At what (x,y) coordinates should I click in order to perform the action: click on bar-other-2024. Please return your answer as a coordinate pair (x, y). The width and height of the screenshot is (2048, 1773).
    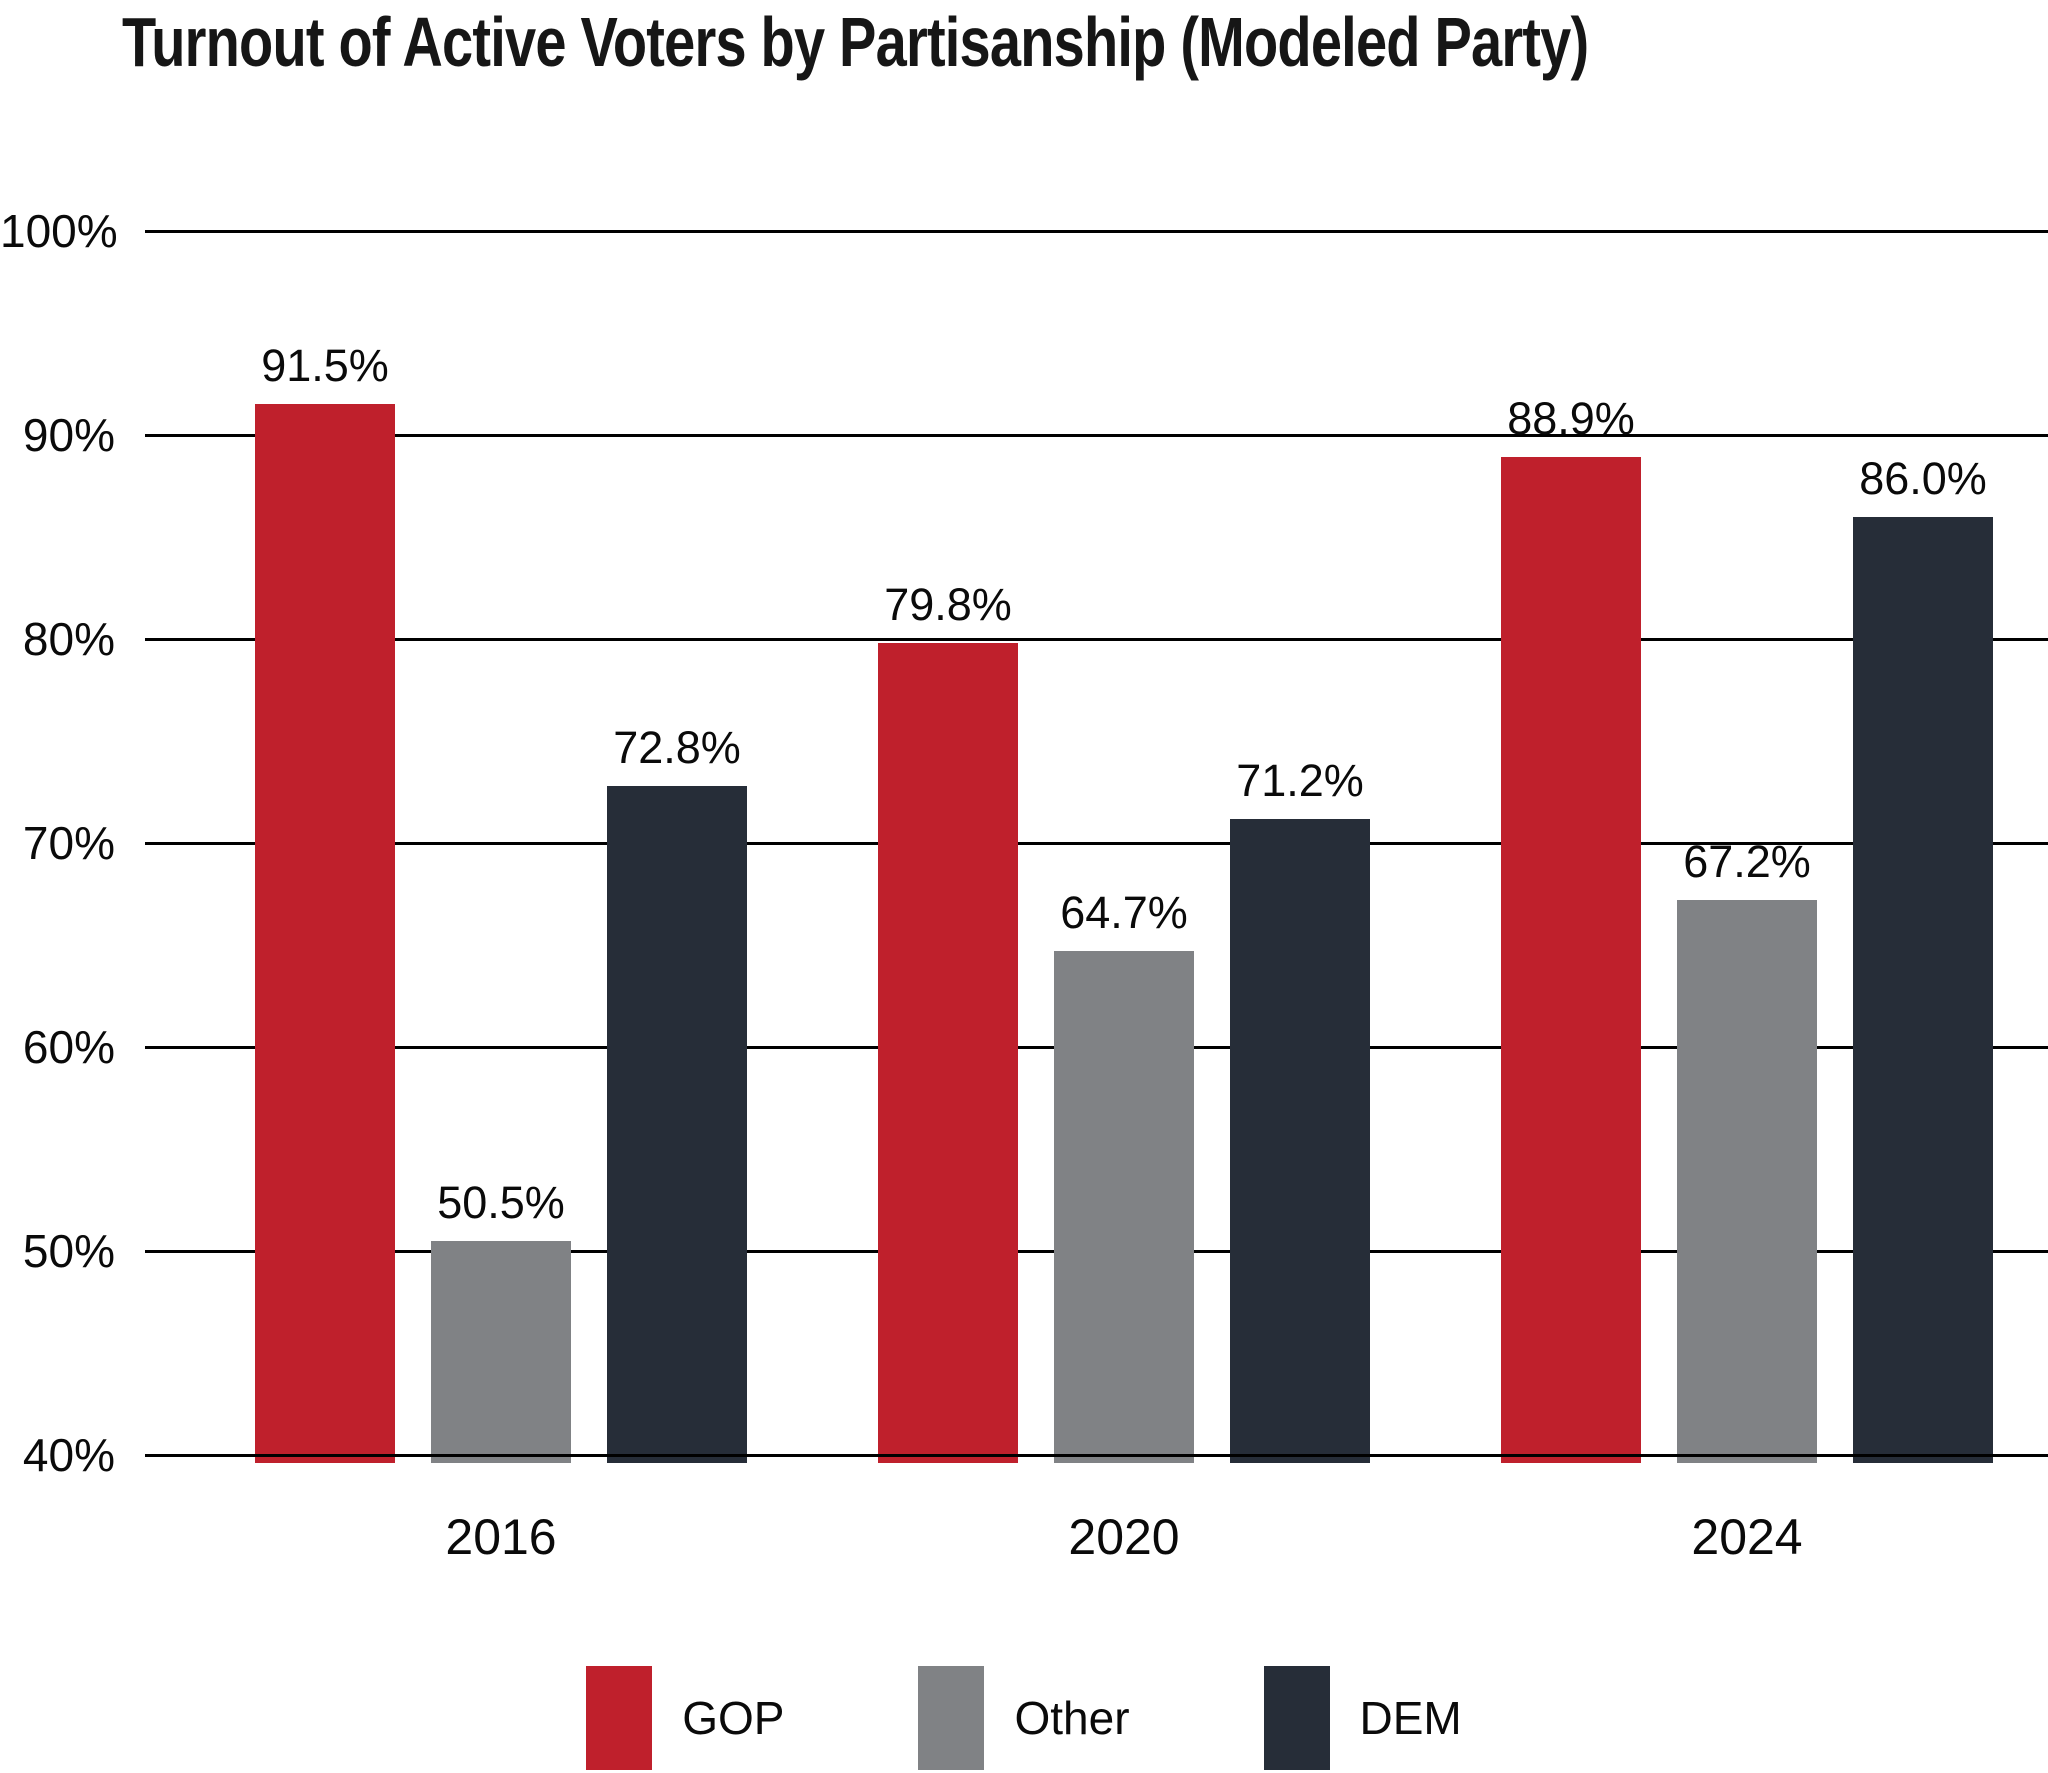
    Looking at the image, I should click on (1747, 1181).